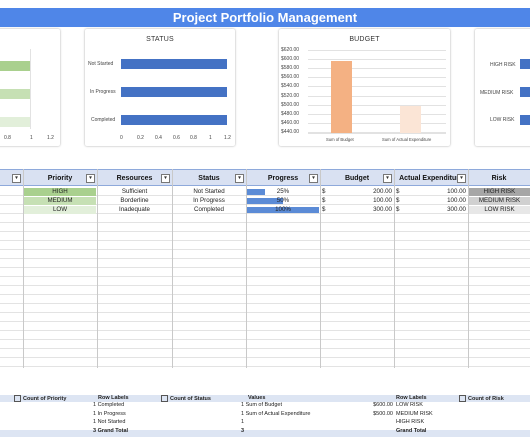 Image resolution: width=530 pixels, height=442 pixels. Describe the element at coordinates (15, 122) in the screenshot. I see `priority-bar-low` at that location.